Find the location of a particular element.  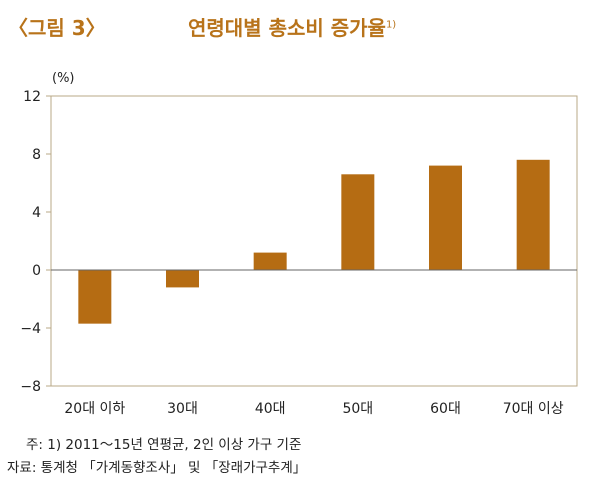

x-tick-label: 30대 is located at coordinates (182, 409).